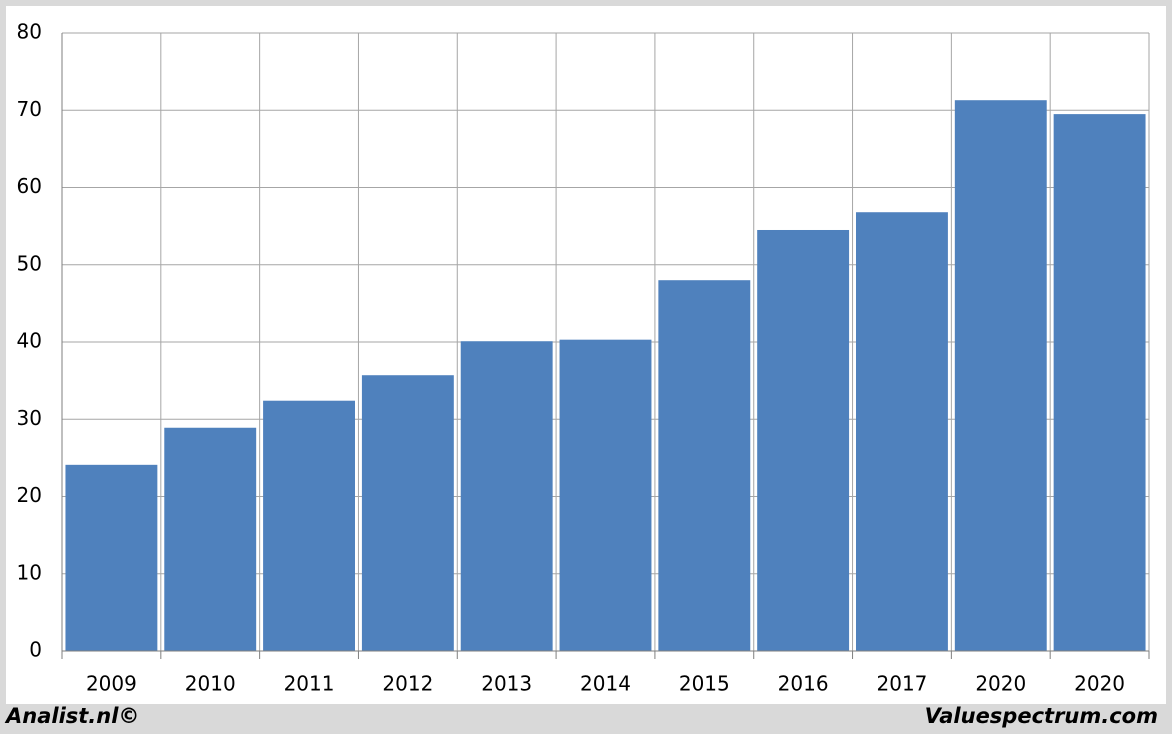  Describe the element at coordinates (506, 684) in the screenshot. I see `x-tick-label: 2013` at that location.